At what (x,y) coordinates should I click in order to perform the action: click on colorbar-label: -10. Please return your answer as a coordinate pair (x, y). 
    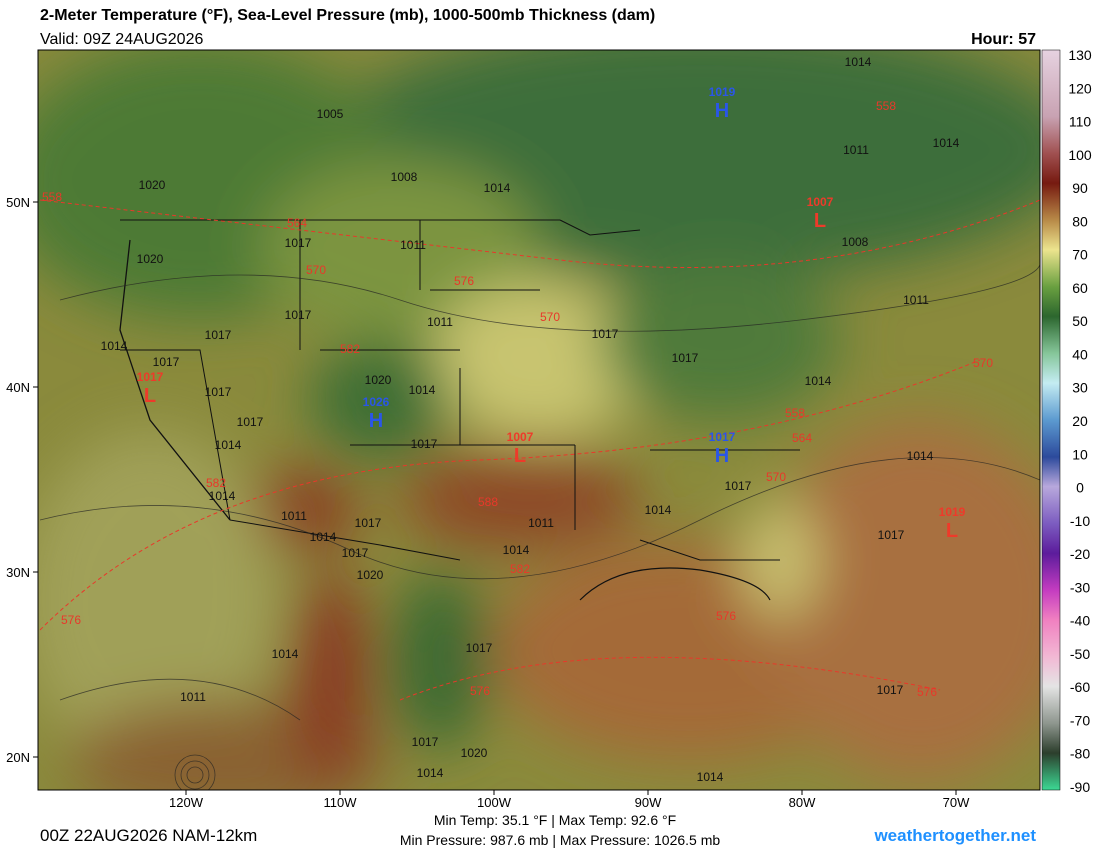
    Looking at the image, I should click on (1080, 521).